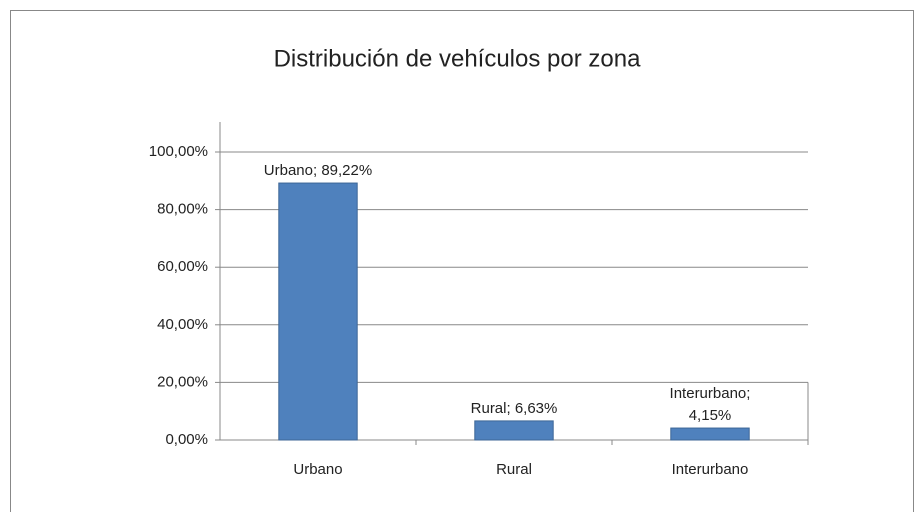  Describe the element at coordinates (514, 469) in the screenshot. I see `x-tick-label: Rural` at that location.